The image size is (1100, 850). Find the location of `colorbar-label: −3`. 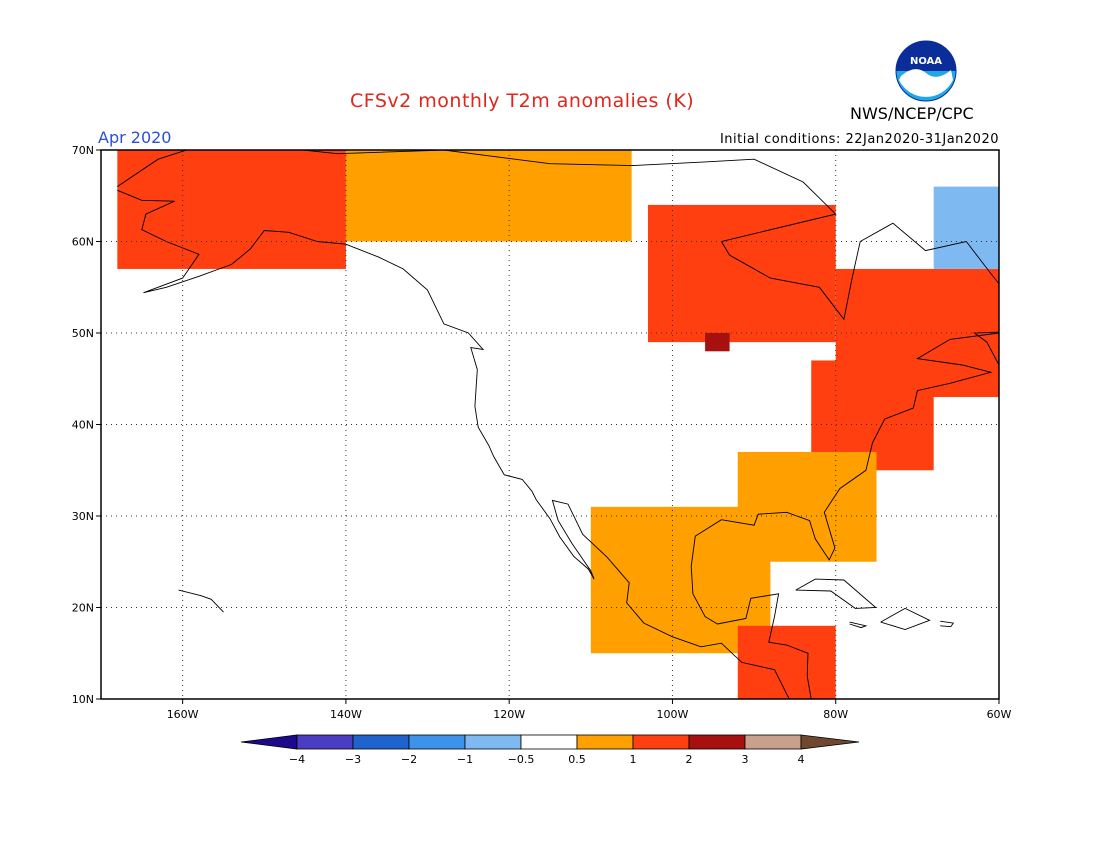

colorbar-label: −3 is located at coordinates (353, 759).